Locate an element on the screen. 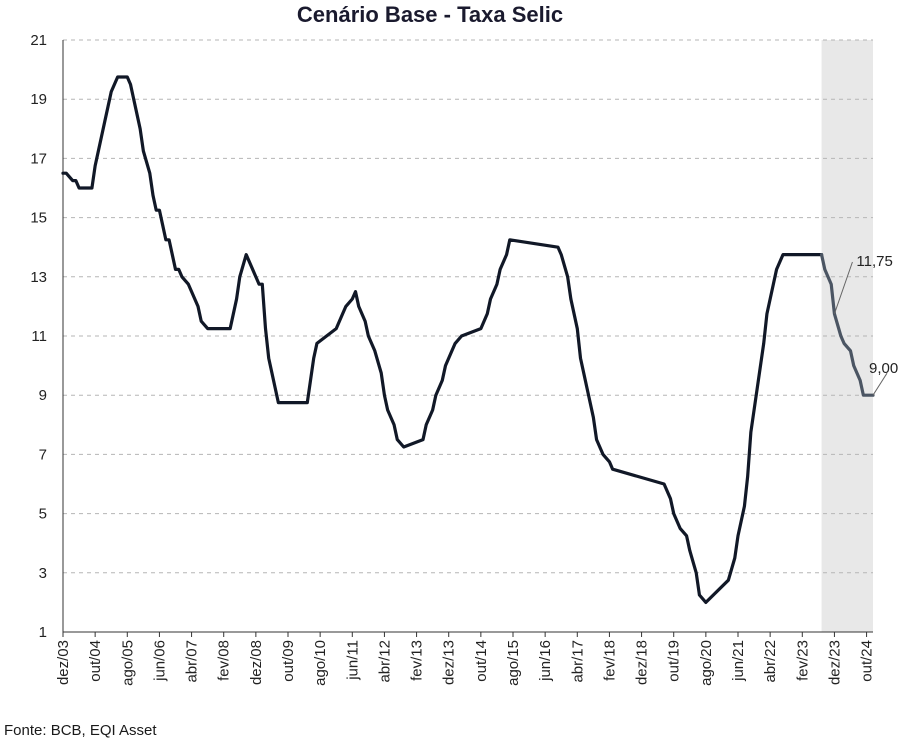 This screenshot has width=914, height=743. x-tick-label: abr/07 is located at coordinates (192, 661).